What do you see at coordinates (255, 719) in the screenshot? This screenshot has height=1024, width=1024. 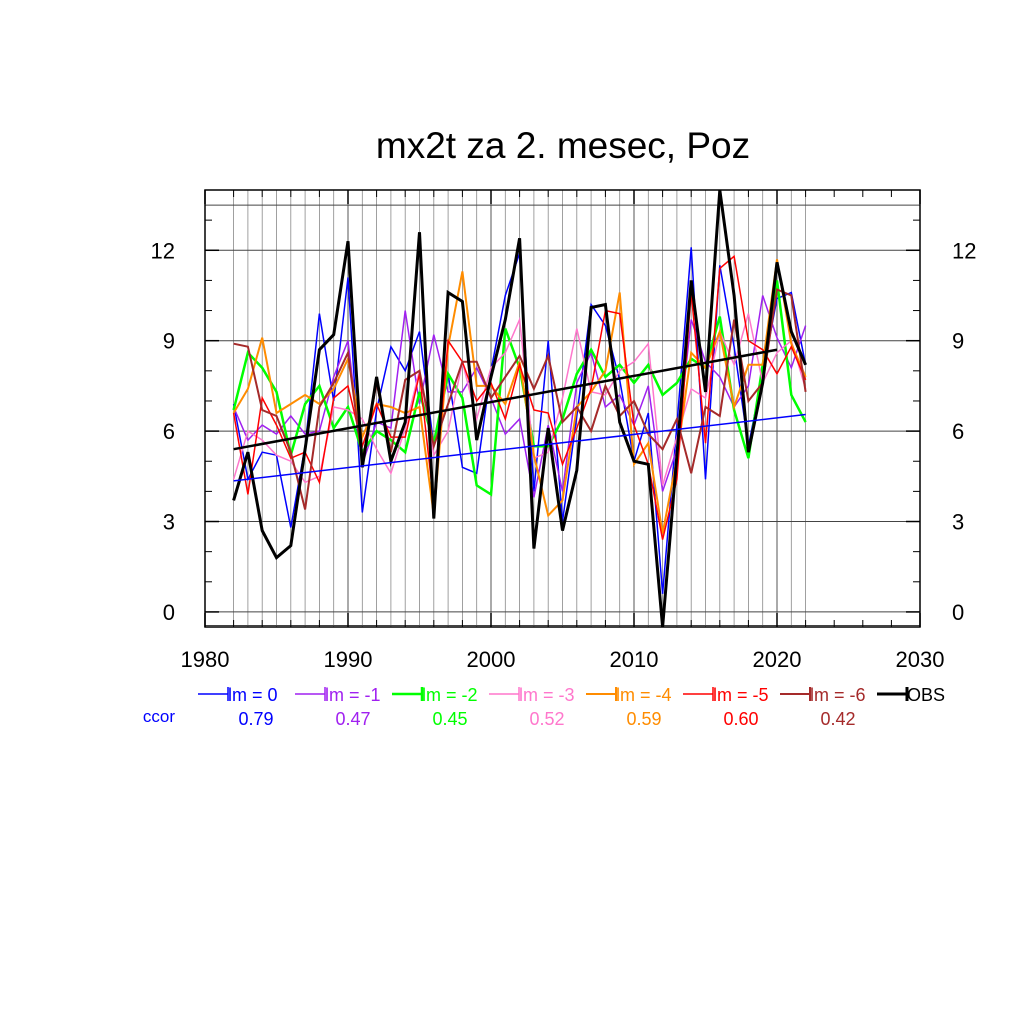 I see `ccor-value-0: 0.79` at bounding box center [255, 719].